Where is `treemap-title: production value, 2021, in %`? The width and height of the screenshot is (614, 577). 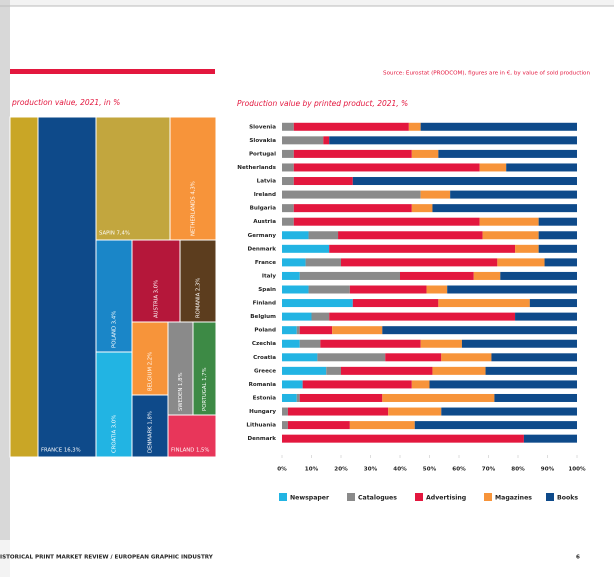
treemap-title: production value, 2021, in % is located at coordinates (65, 102).